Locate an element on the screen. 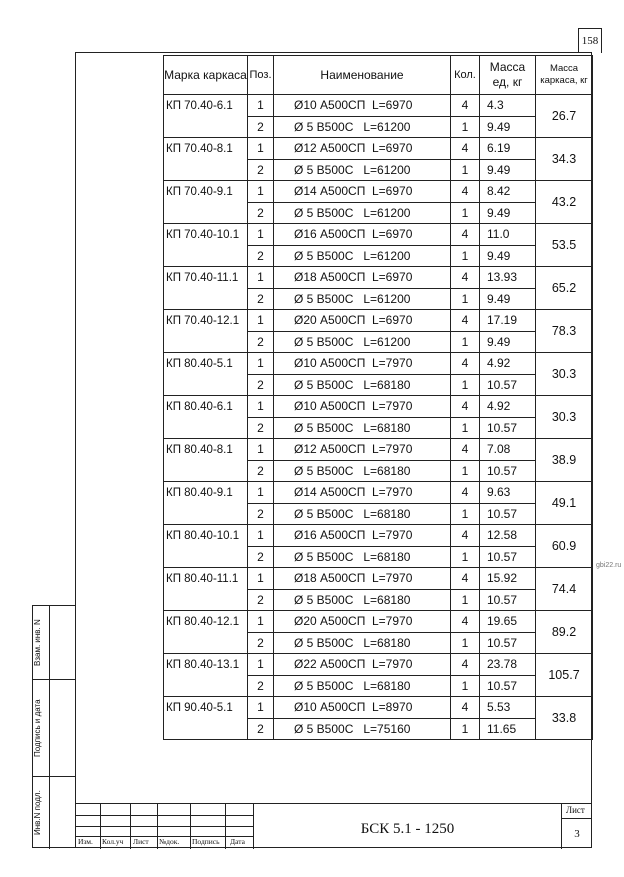  table-row: КП 90.40-5.1 1 Ø10 А500СП L=8970 4 5.53 33.8 is located at coordinates (378, 718).